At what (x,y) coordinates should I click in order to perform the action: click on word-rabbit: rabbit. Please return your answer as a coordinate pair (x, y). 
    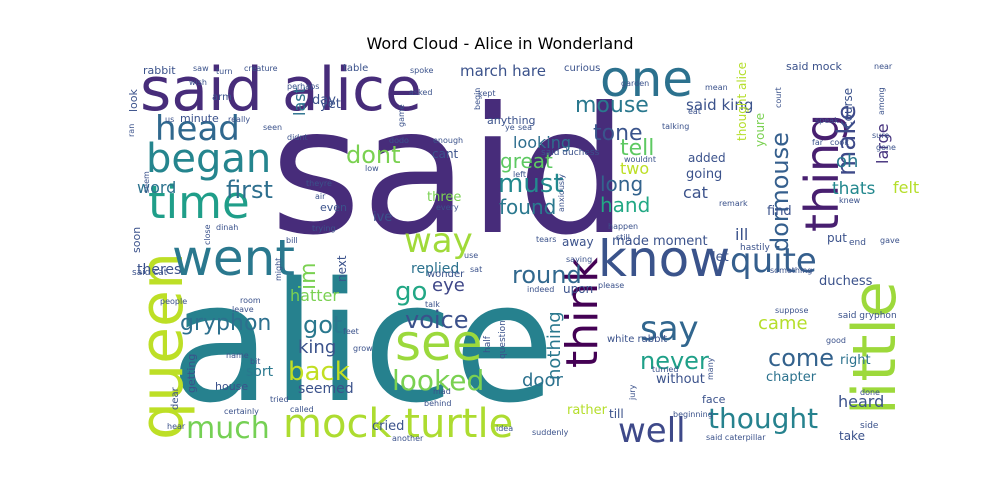
    Looking at the image, I should click on (159, 70).